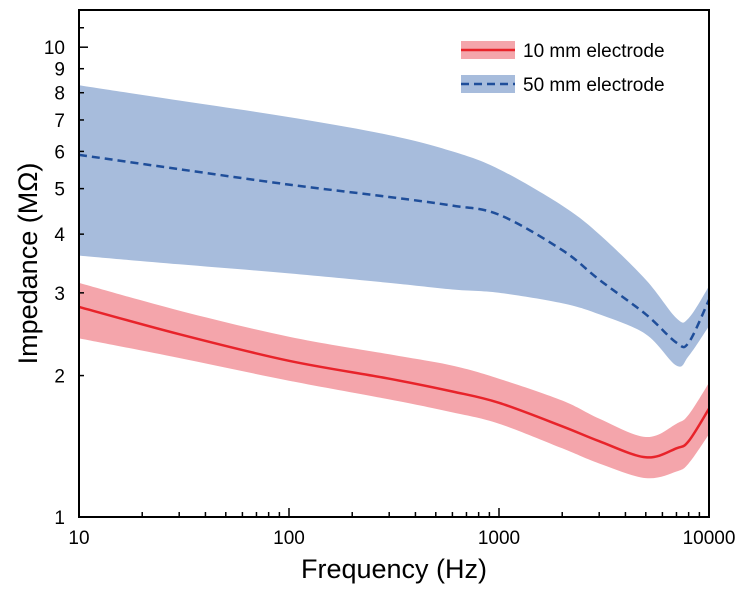 The image size is (747, 590). What do you see at coordinates (59, 294) in the screenshot?
I see `y-tick-label: 3` at bounding box center [59, 294].